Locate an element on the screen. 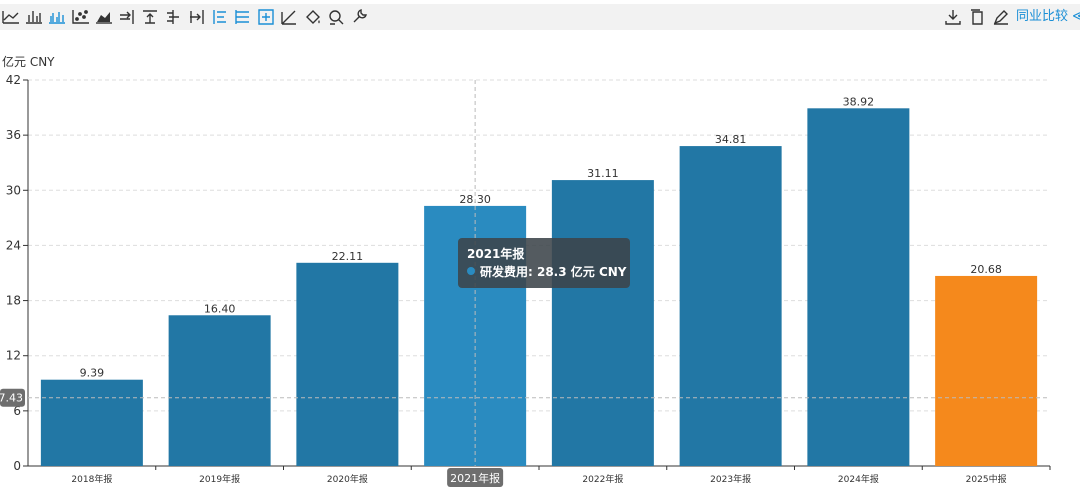 The height and width of the screenshot is (489, 1080). y-tick-label: 12 is located at coordinates (13, 356).